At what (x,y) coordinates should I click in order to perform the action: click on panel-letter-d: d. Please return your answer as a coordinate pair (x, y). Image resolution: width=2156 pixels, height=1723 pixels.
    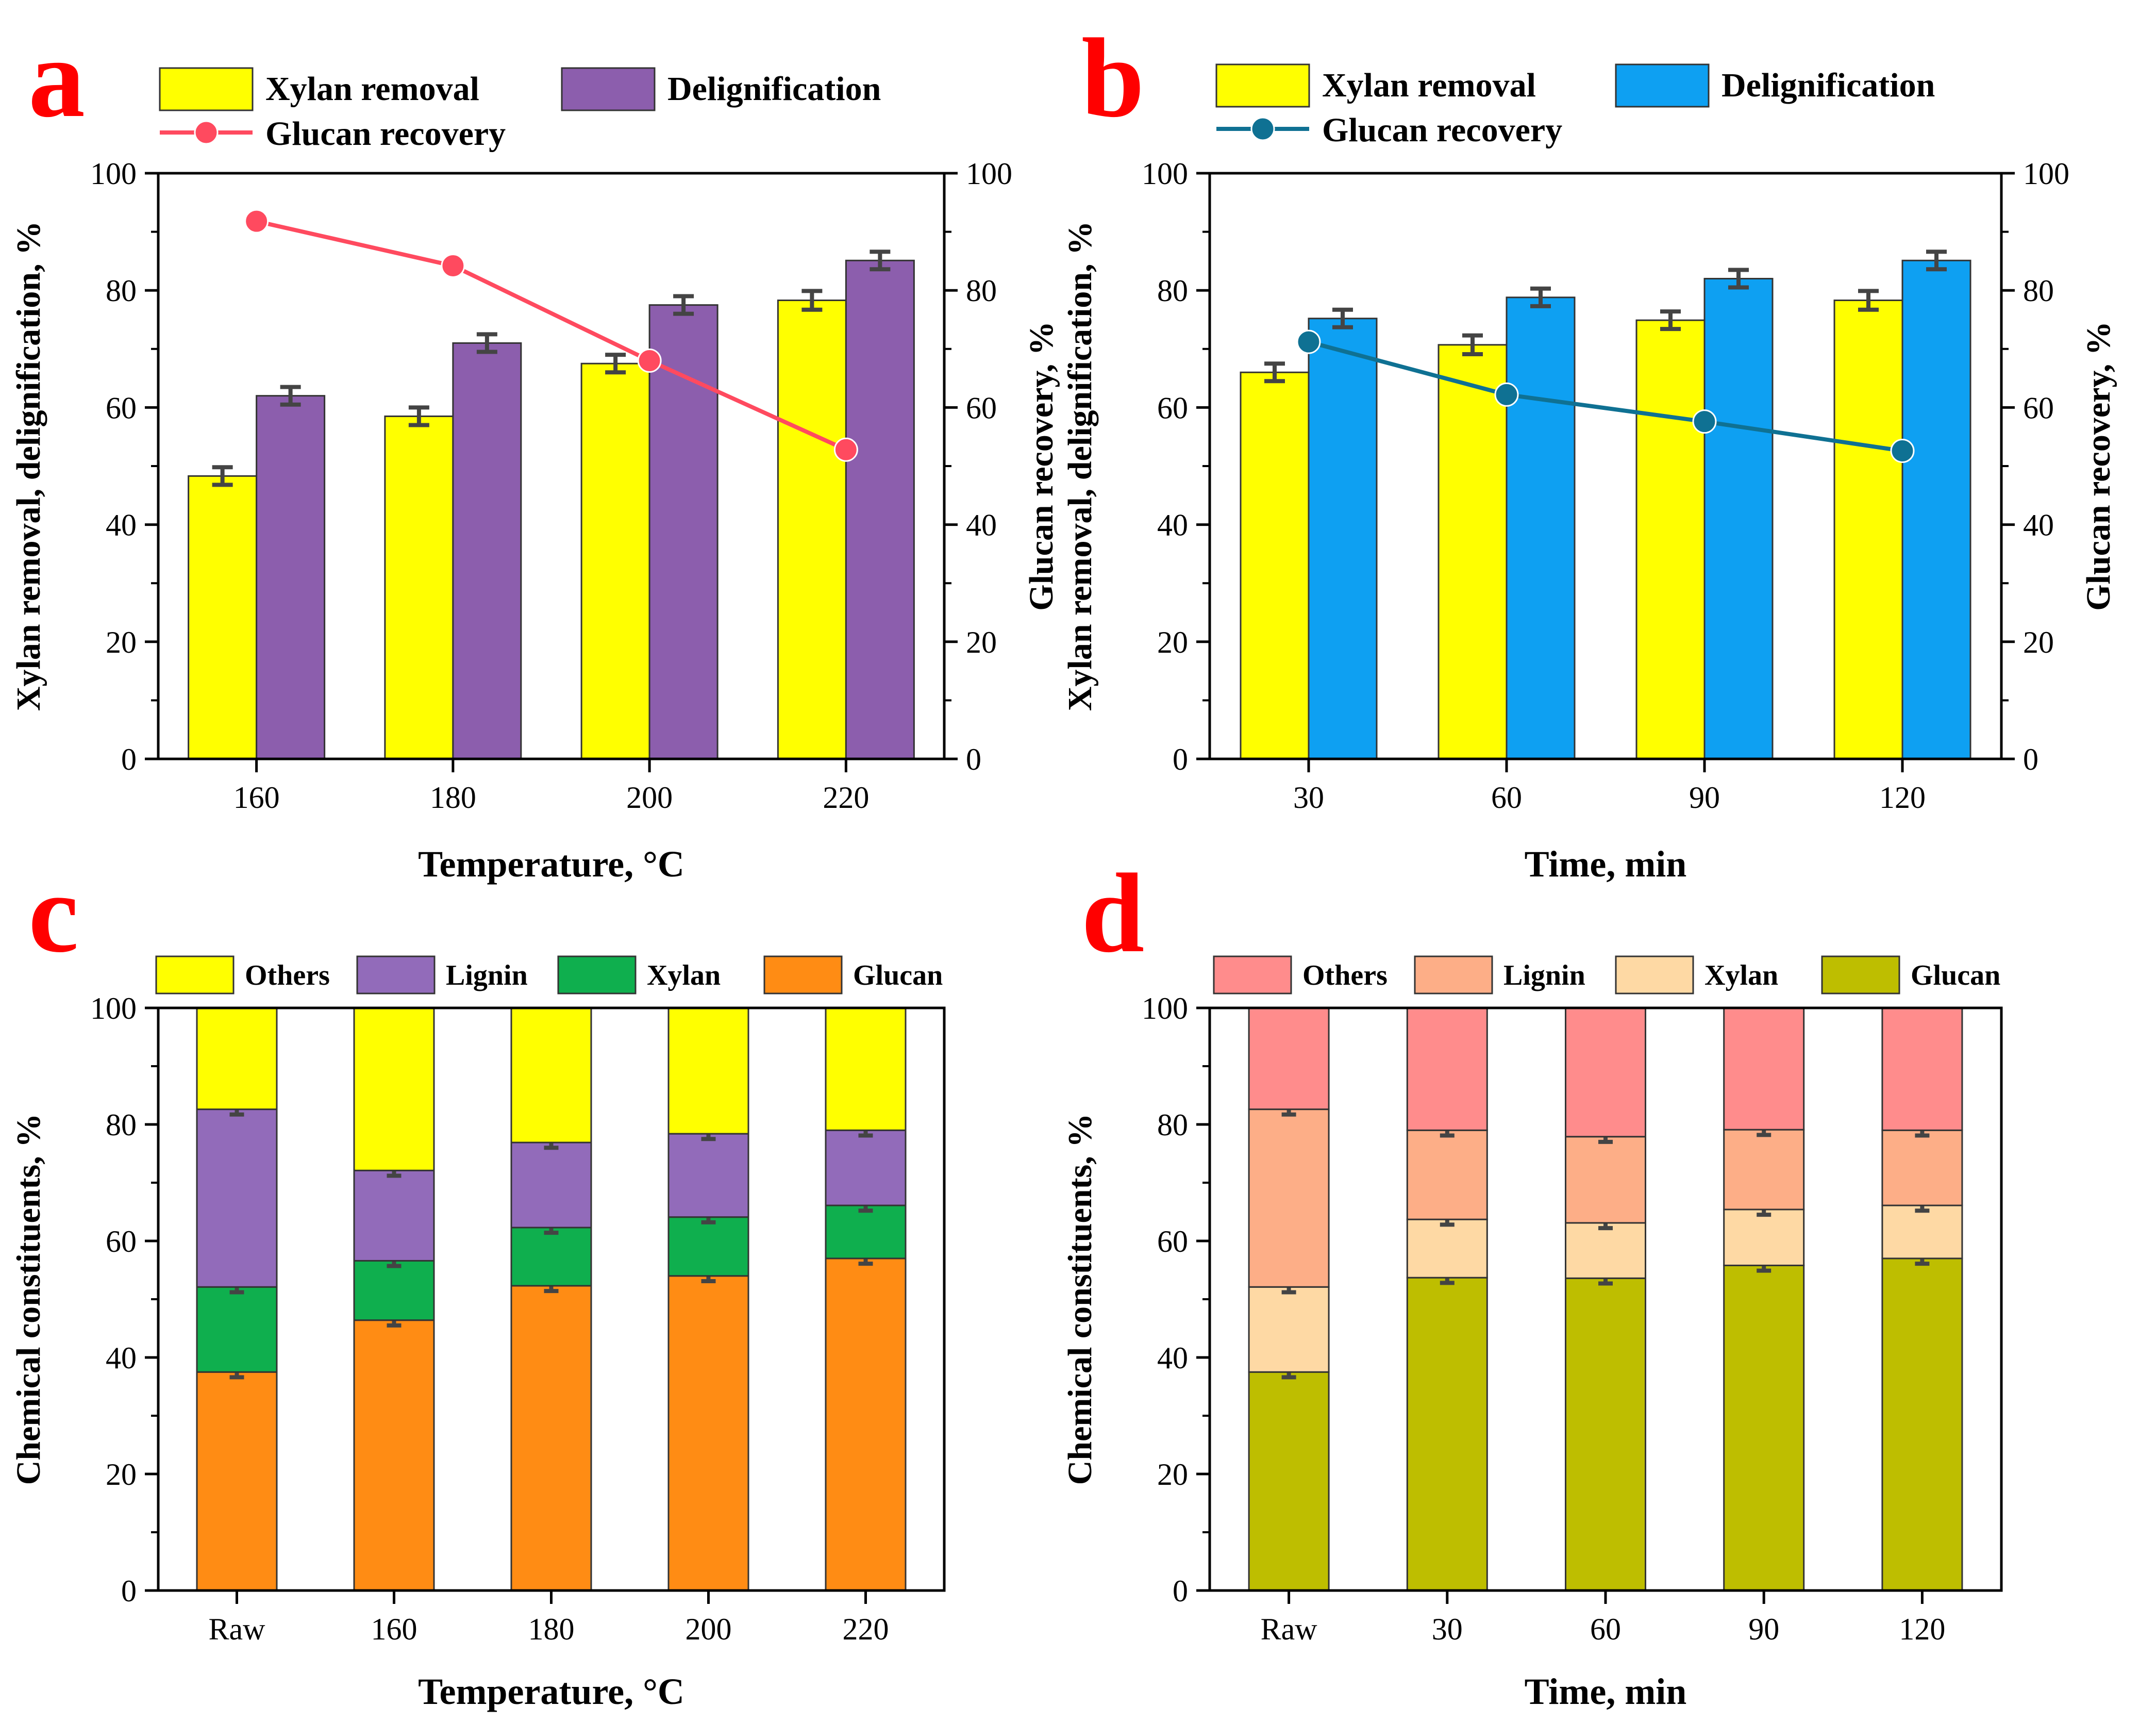
    Looking at the image, I should click on (1112, 913).